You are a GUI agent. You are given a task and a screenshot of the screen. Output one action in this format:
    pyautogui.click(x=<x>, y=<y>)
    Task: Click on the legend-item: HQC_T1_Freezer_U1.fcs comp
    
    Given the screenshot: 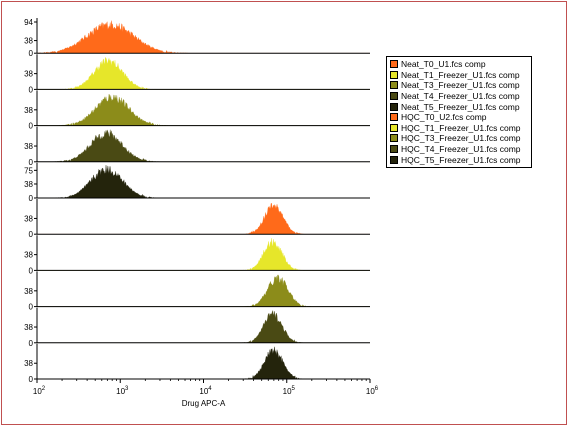 What is the action you would take?
    pyautogui.click(x=459, y=128)
    